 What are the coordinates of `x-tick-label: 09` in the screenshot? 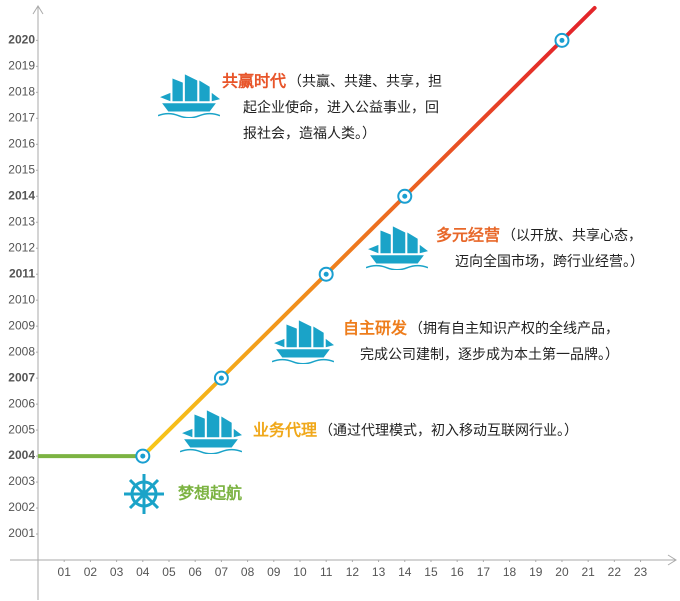 It's located at (274, 572).